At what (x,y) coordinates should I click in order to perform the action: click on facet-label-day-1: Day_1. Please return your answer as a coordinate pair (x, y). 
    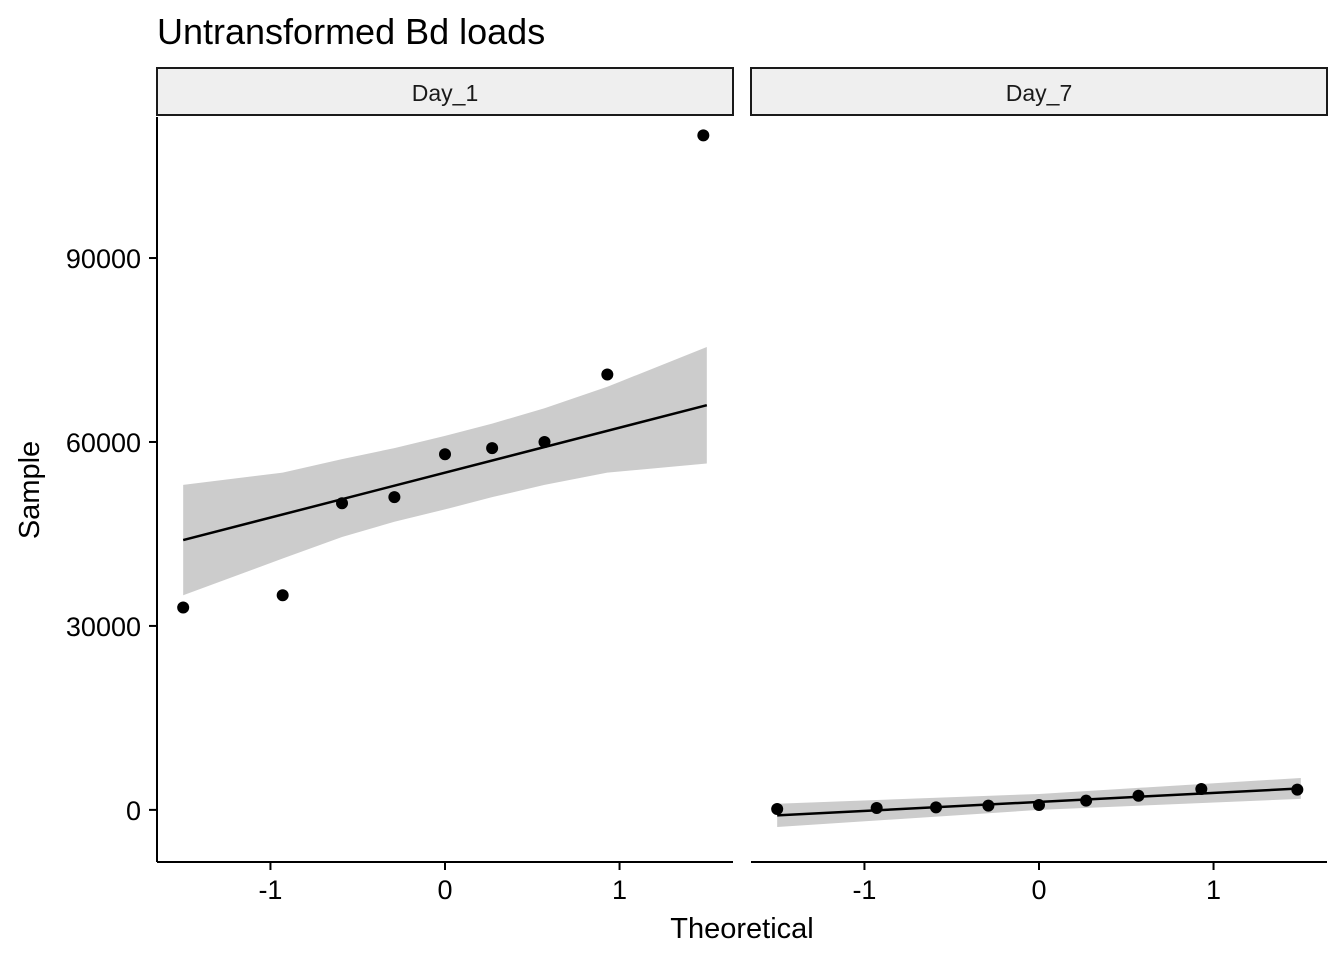
    Looking at the image, I should click on (445, 93).